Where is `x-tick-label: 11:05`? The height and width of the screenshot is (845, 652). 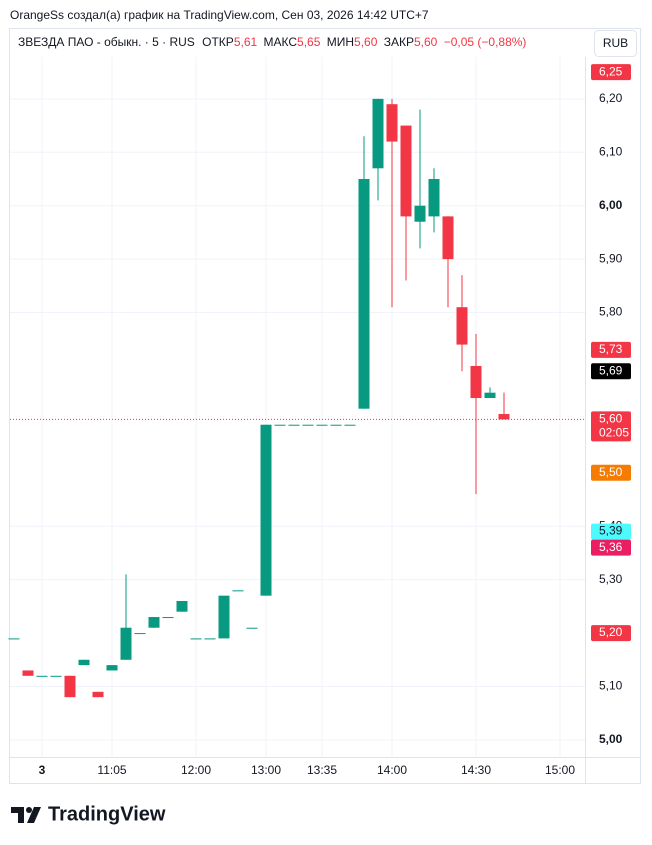
x-tick-label: 11:05 is located at coordinates (111, 770).